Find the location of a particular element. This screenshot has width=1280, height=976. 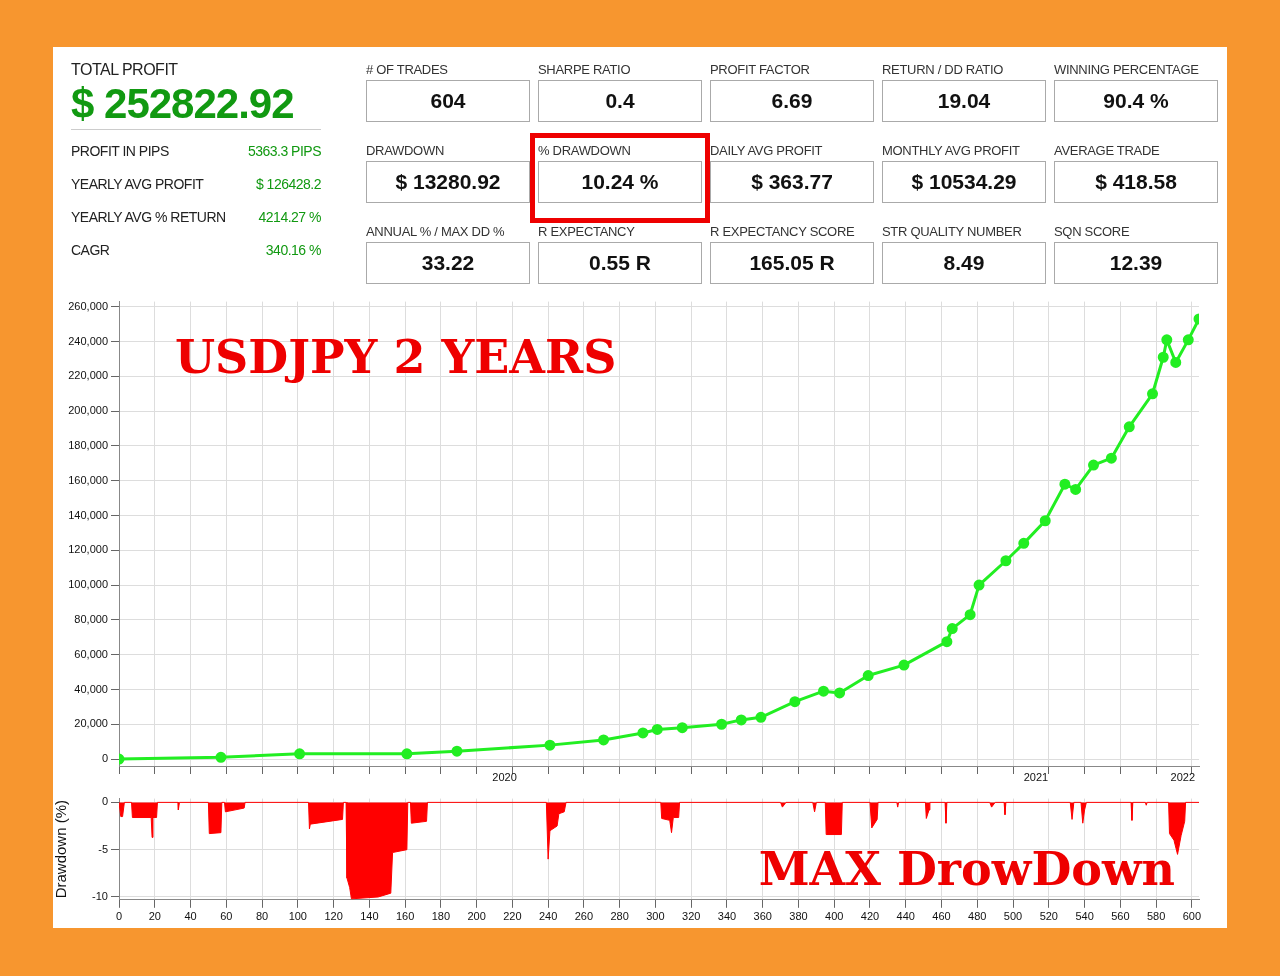

x-tick-label: 300 is located at coordinates (655, 916).